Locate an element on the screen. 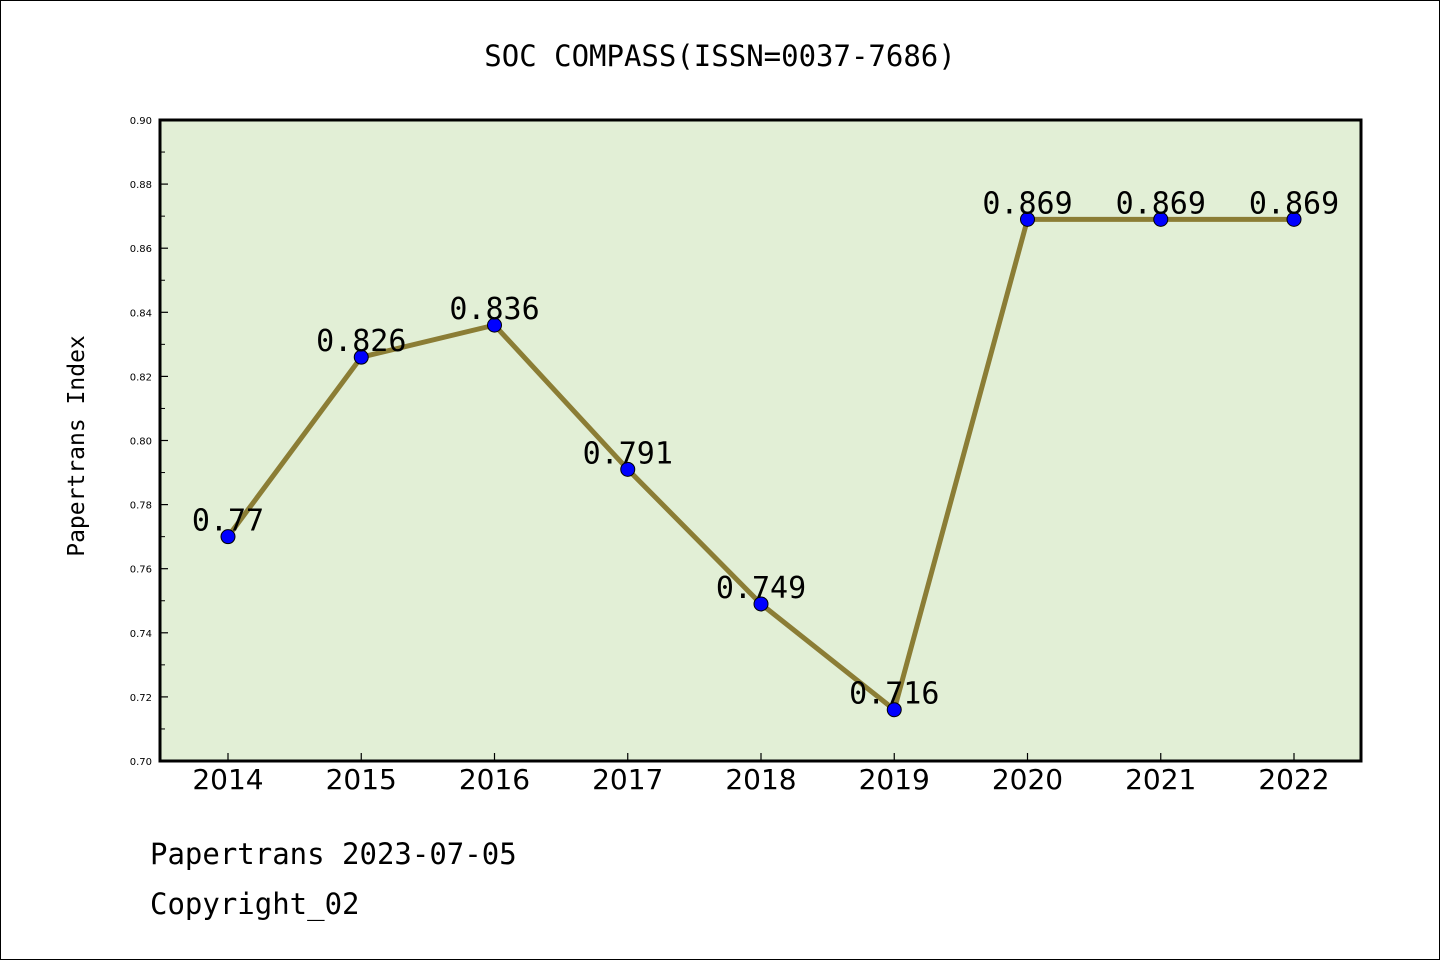  y-tick-label: 0.70 is located at coordinates (141, 762).